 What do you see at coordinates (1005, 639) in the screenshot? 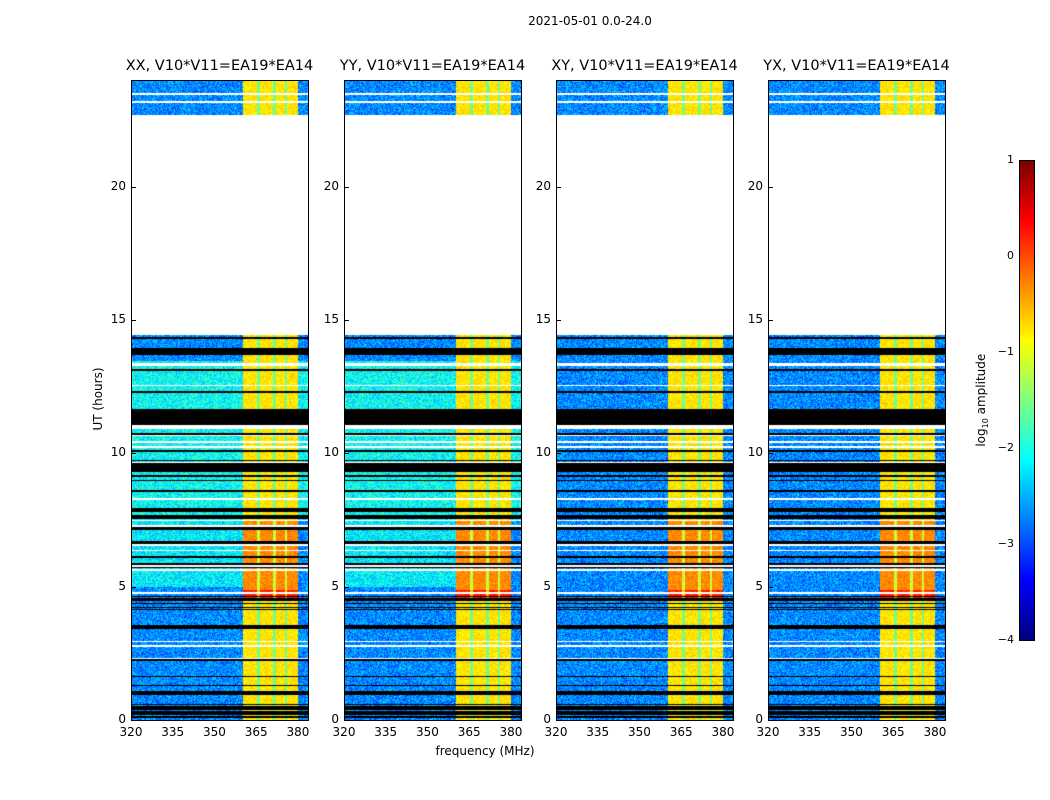
I see `colorbar-tick-label: −4` at bounding box center [1005, 639].